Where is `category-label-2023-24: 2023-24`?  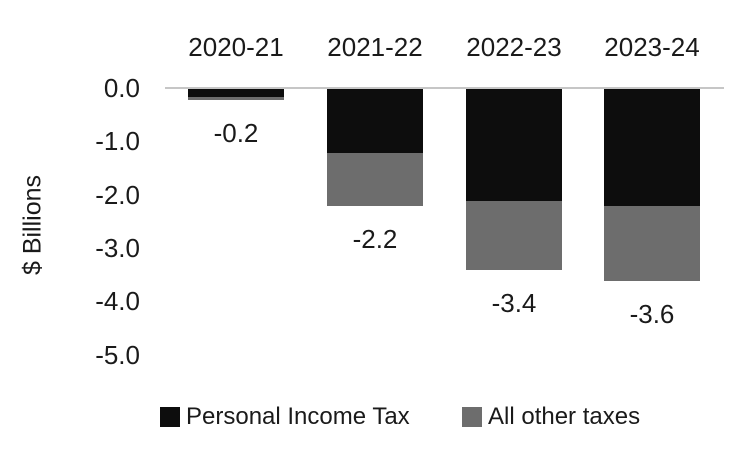
category-label-2023-24: 2023-24 is located at coordinates (652, 47).